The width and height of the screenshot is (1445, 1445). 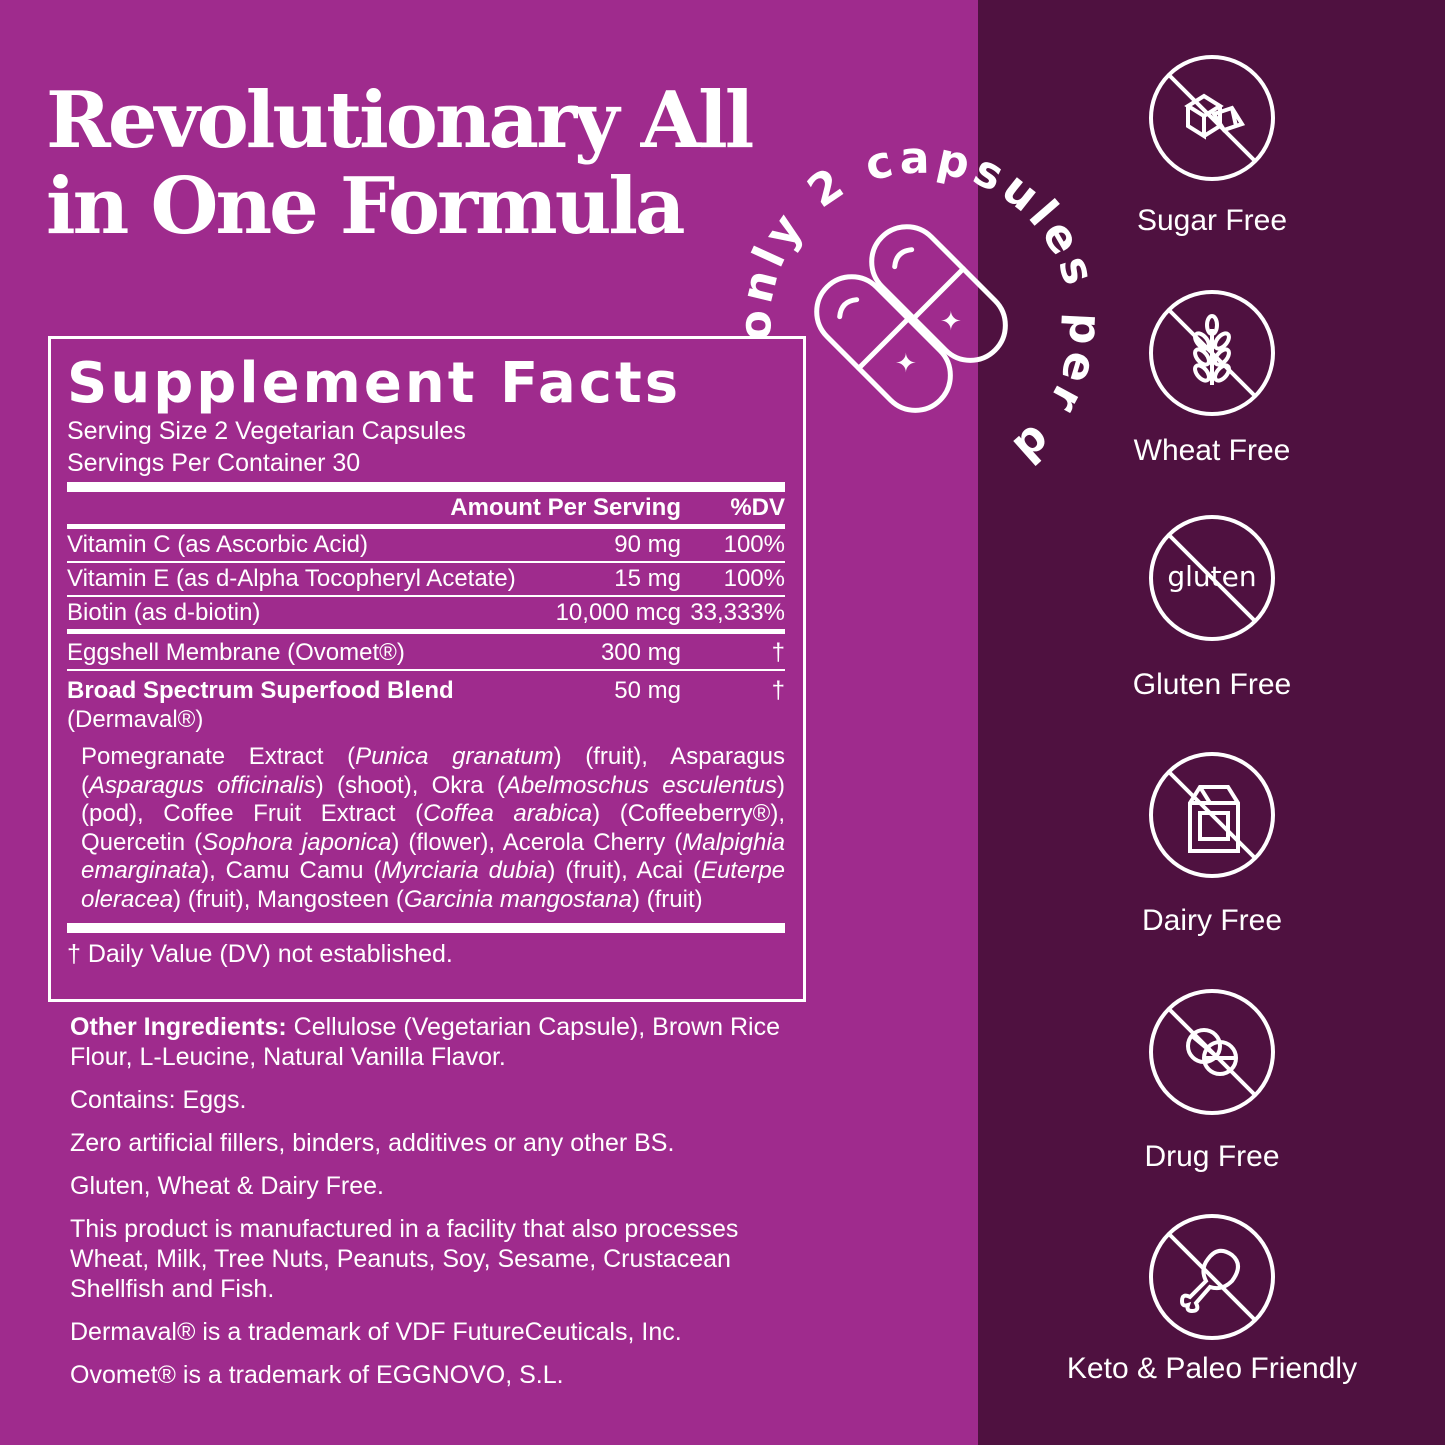 I want to click on feature-label: Drug Free, so click(x=1212, y=1156).